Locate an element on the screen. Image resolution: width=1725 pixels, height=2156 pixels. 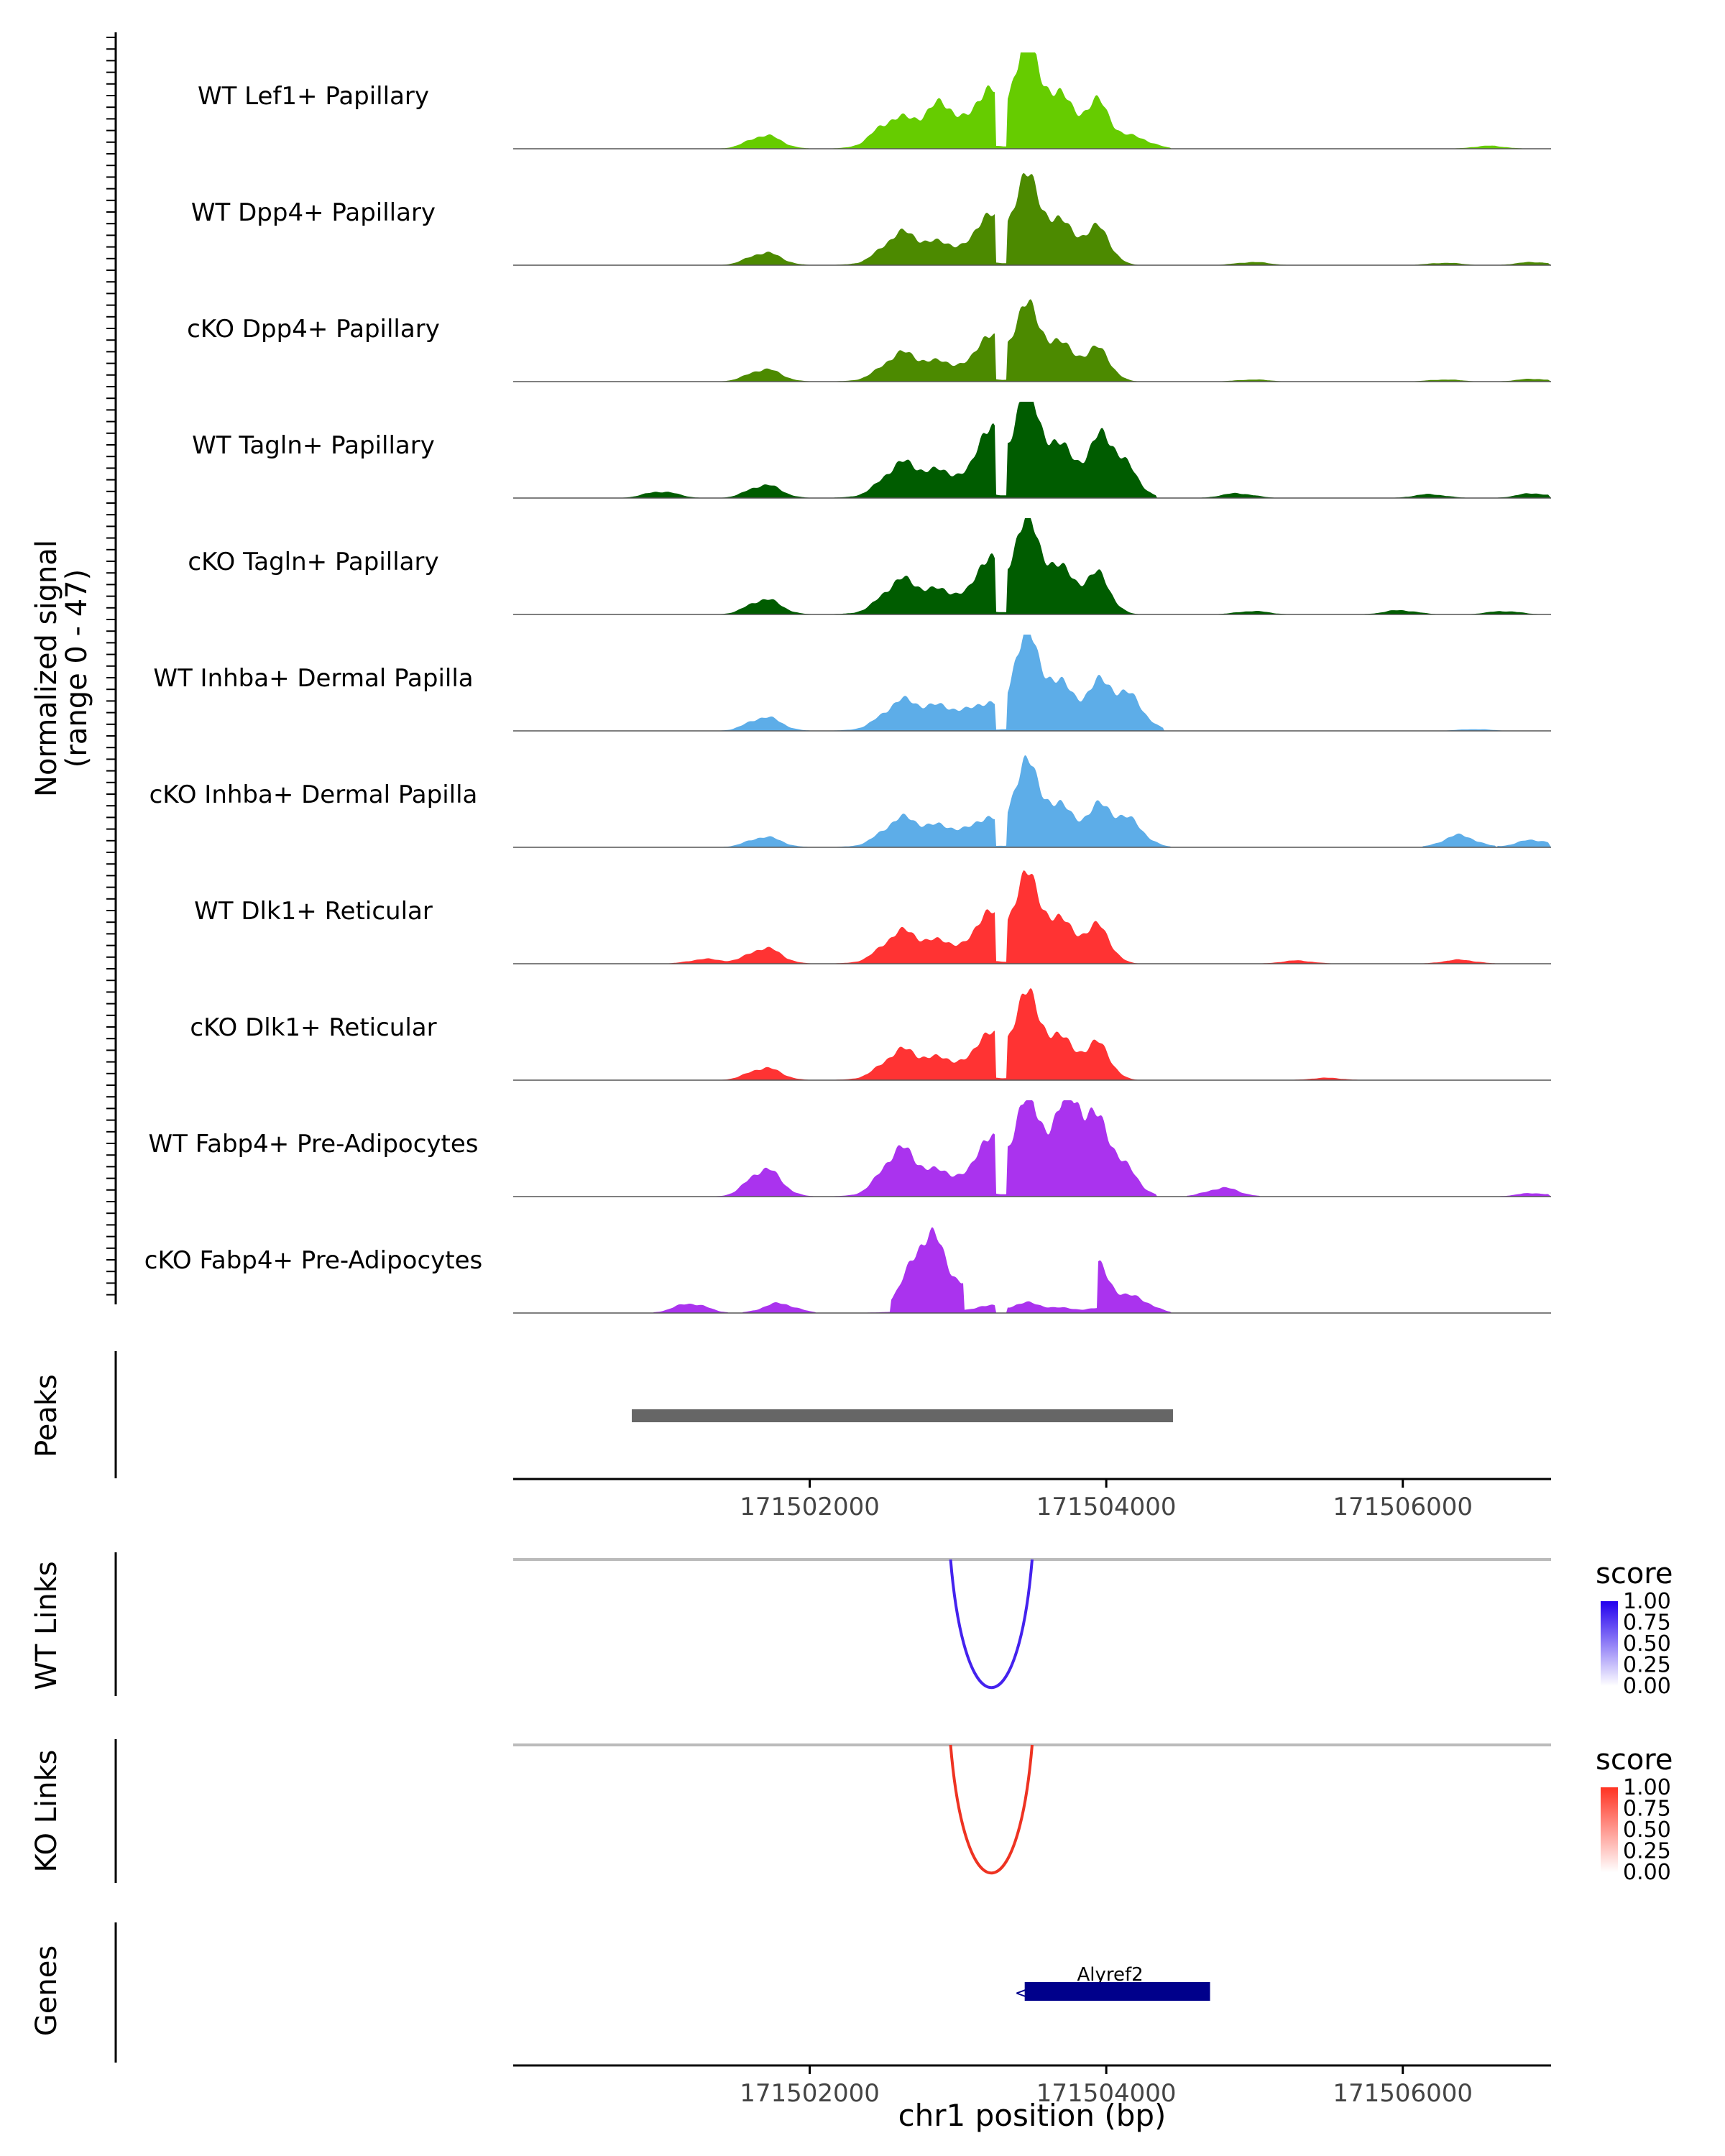
coverage-track: cKO Dpp4+ Papillary is located at coordinates (869, 341).